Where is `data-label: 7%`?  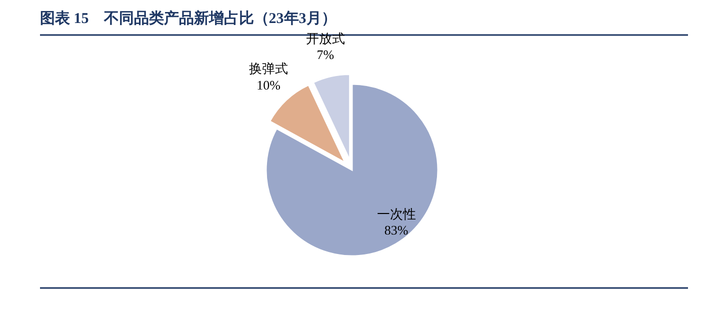 data-label: 7% is located at coordinates (325, 54).